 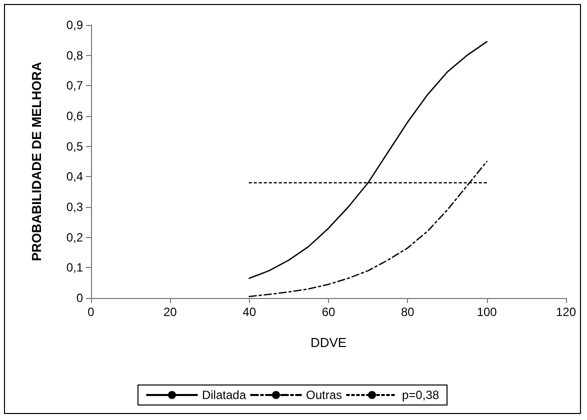 What do you see at coordinates (75, 237) in the screenshot?
I see `y-tick-label: 0,2` at bounding box center [75, 237].